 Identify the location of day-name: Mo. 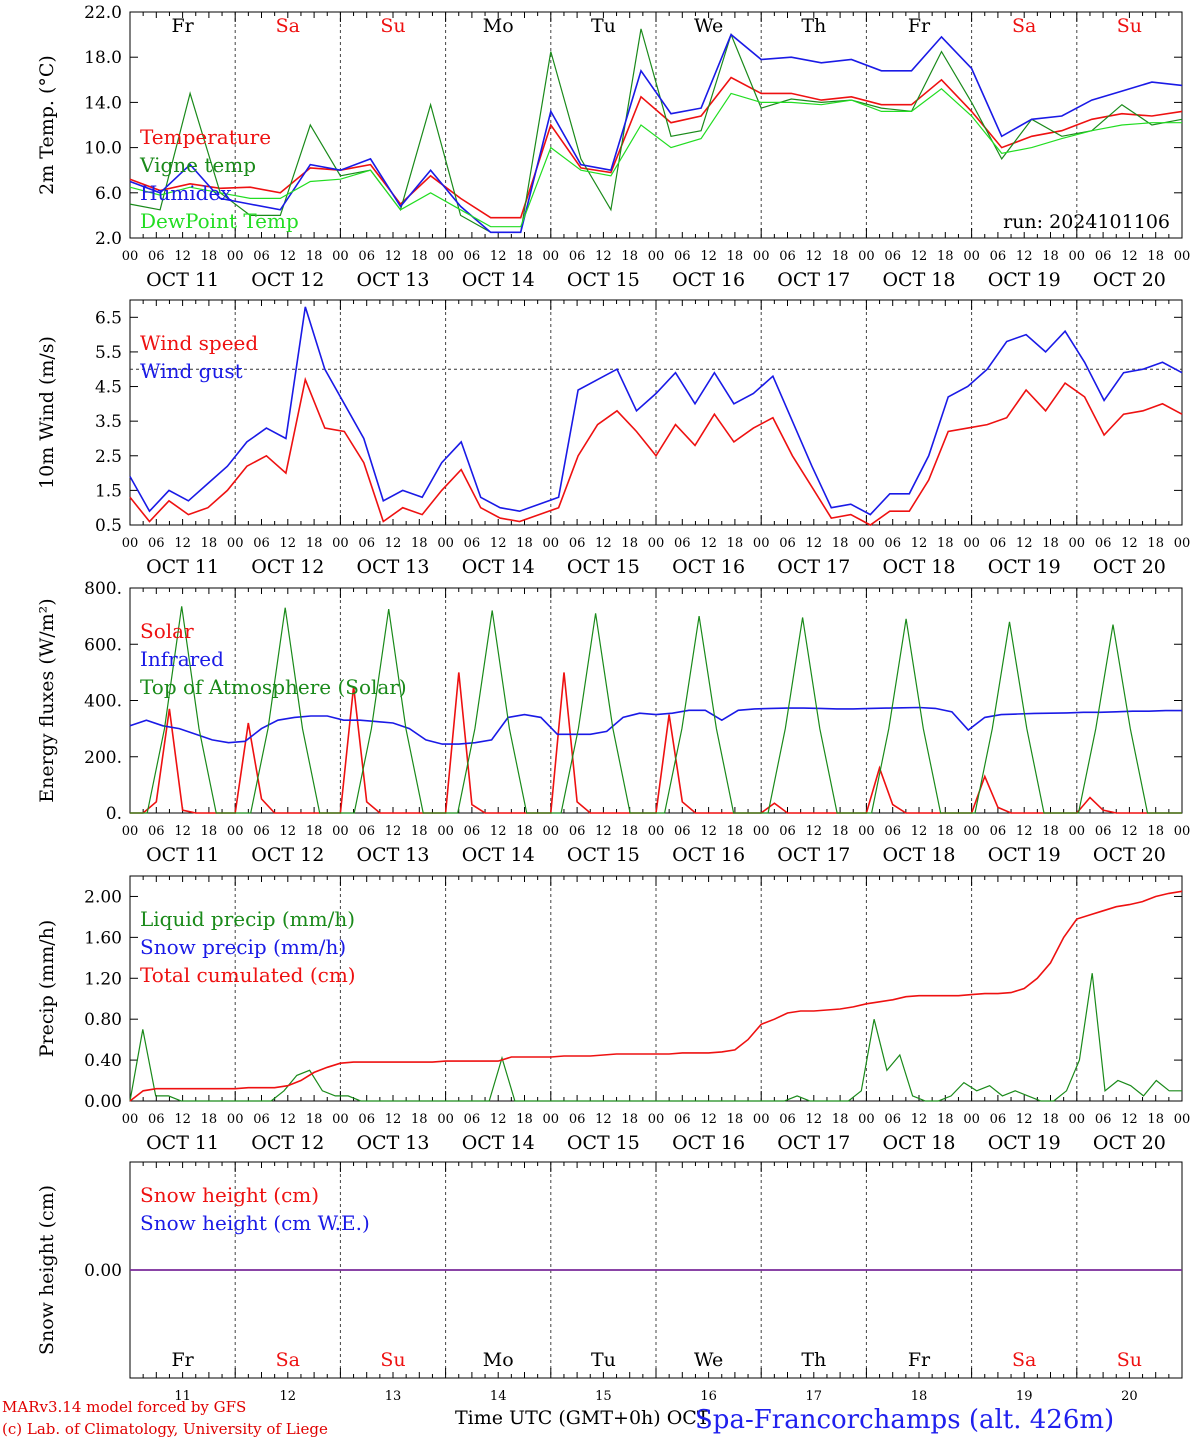
(498, 26).